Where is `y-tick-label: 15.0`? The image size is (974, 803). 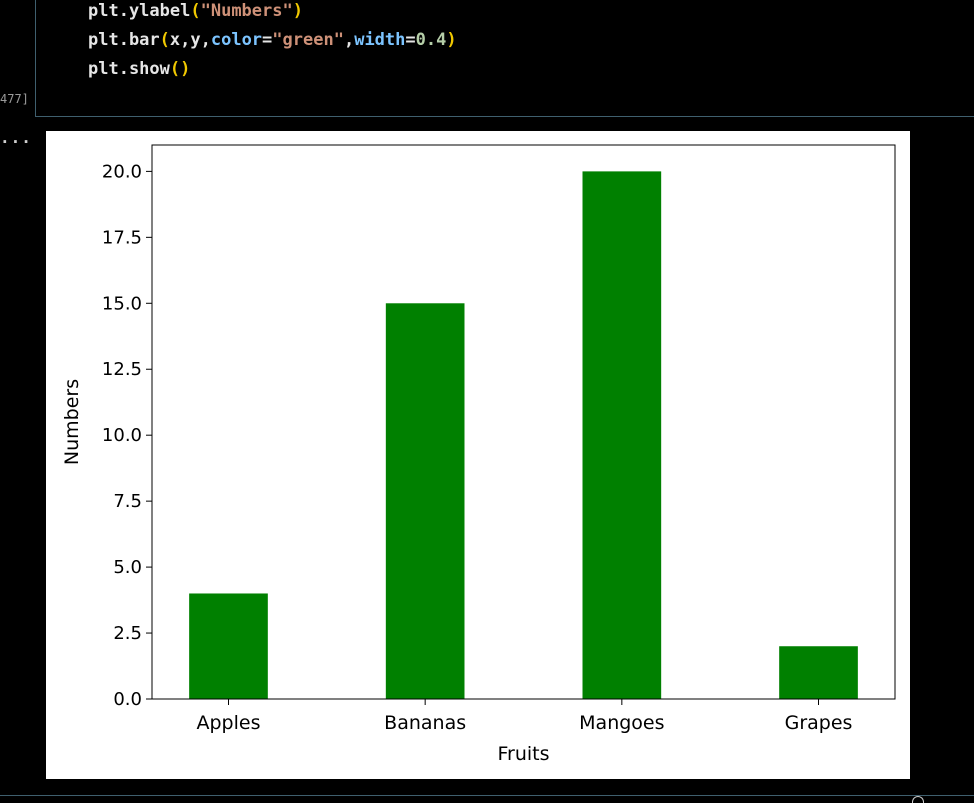 y-tick-label: 15.0 is located at coordinates (122, 303).